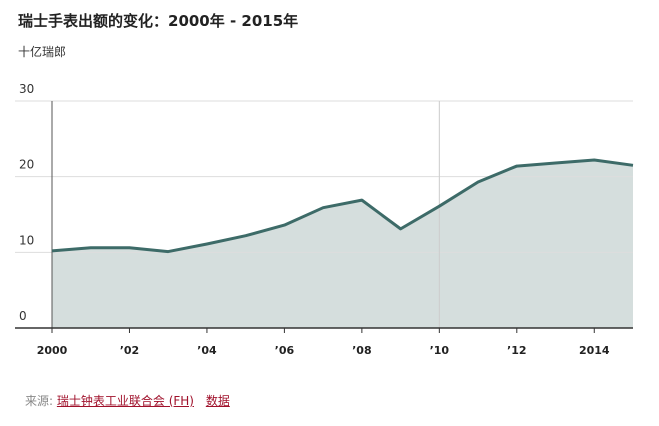  I want to click on y-tick-label: 20, so click(26, 165).